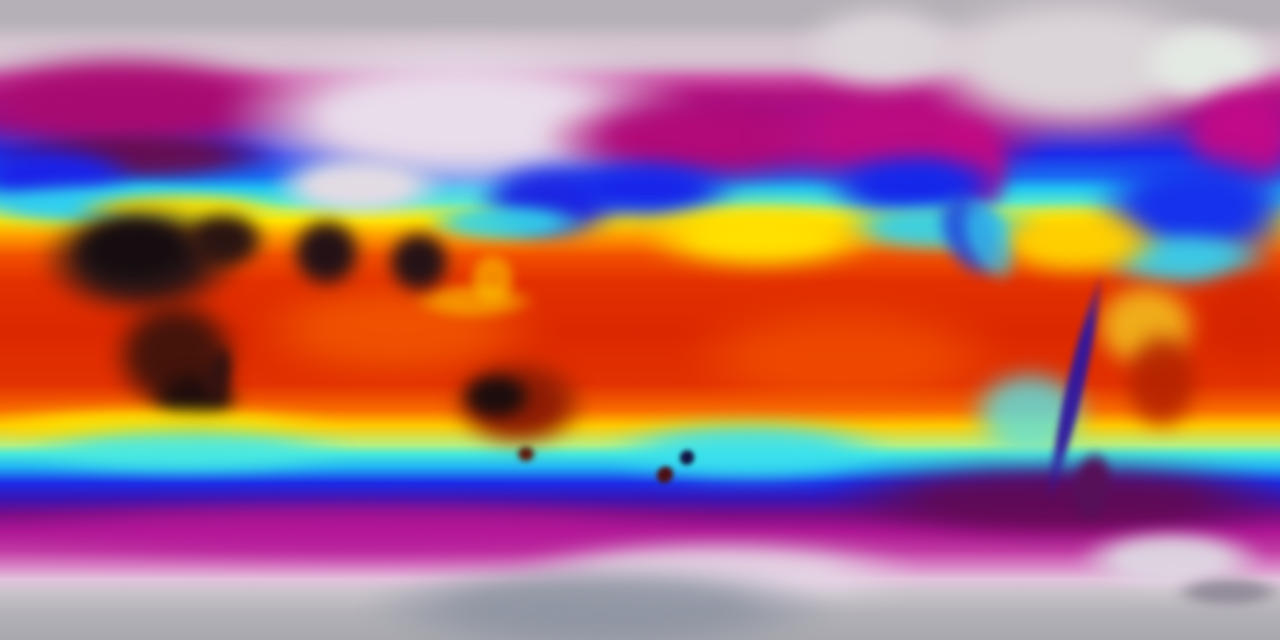 Image resolution: width=1280 pixels, height=640 pixels. What do you see at coordinates (1091, 486) in the screenshot?
I see `patagonia-cold-purple` at bounding box center [1091, 486].